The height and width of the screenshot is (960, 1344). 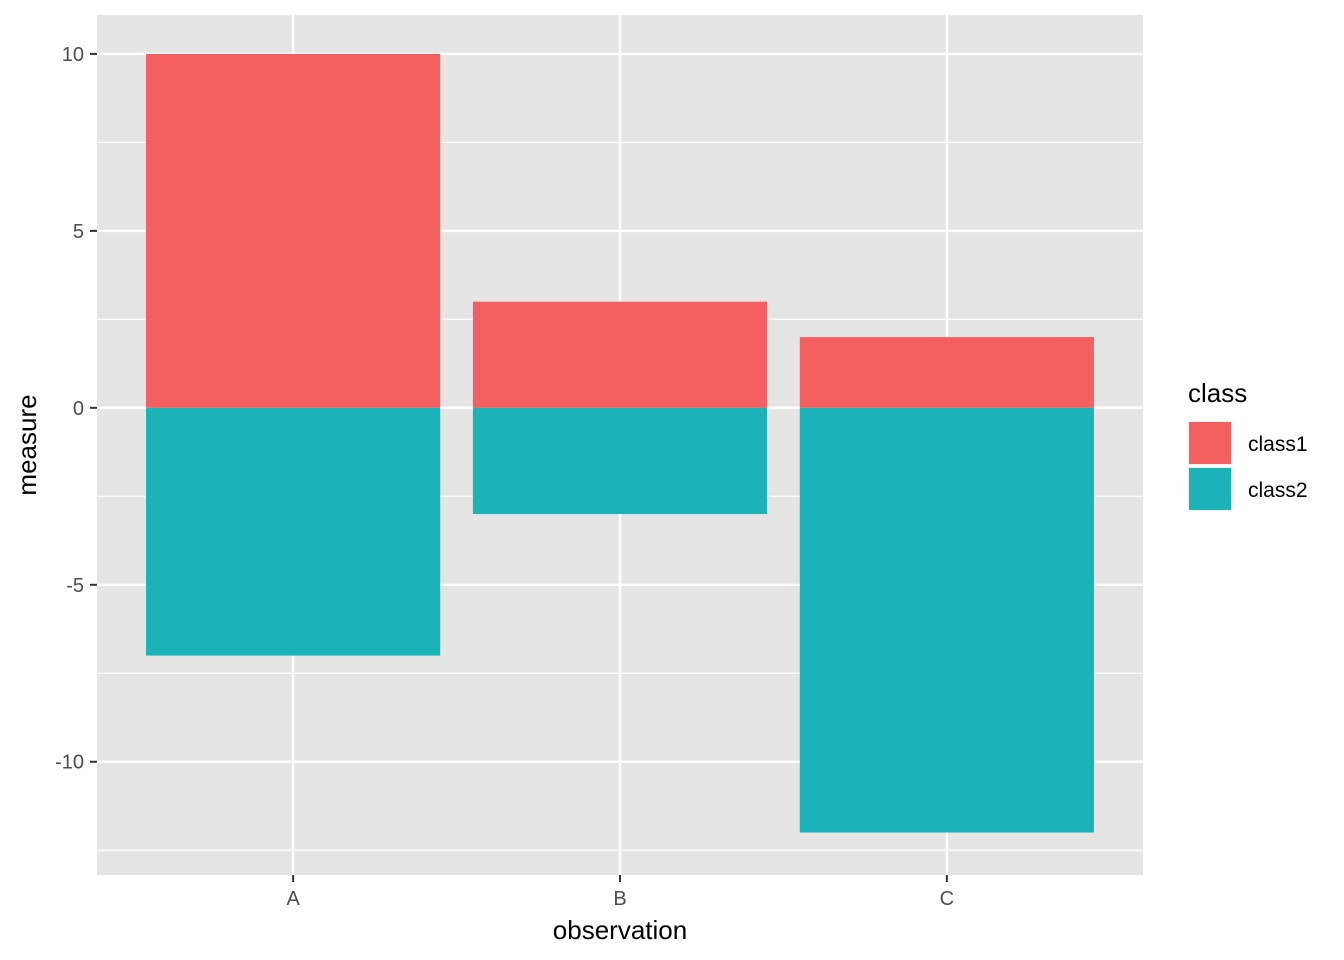 What do you see at coordinates (946, 372) in the screenshot?
I see `bar-class1-C` at bounding box center [946, 372].